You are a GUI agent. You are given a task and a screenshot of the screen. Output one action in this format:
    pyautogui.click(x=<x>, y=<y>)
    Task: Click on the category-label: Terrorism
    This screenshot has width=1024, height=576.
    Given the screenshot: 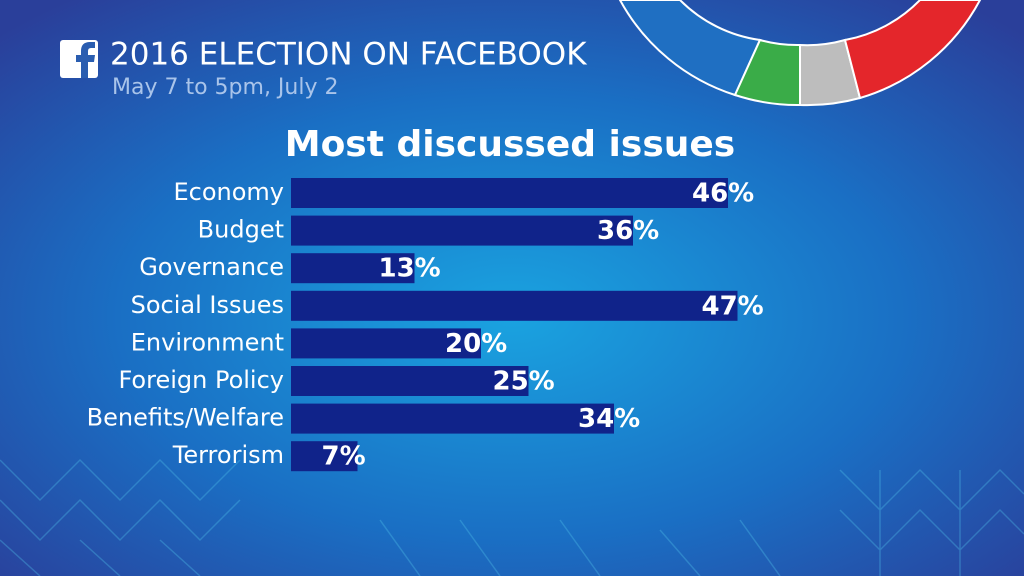 What is the action you would take?
    pyautogui.click(x=228, y=455)
    